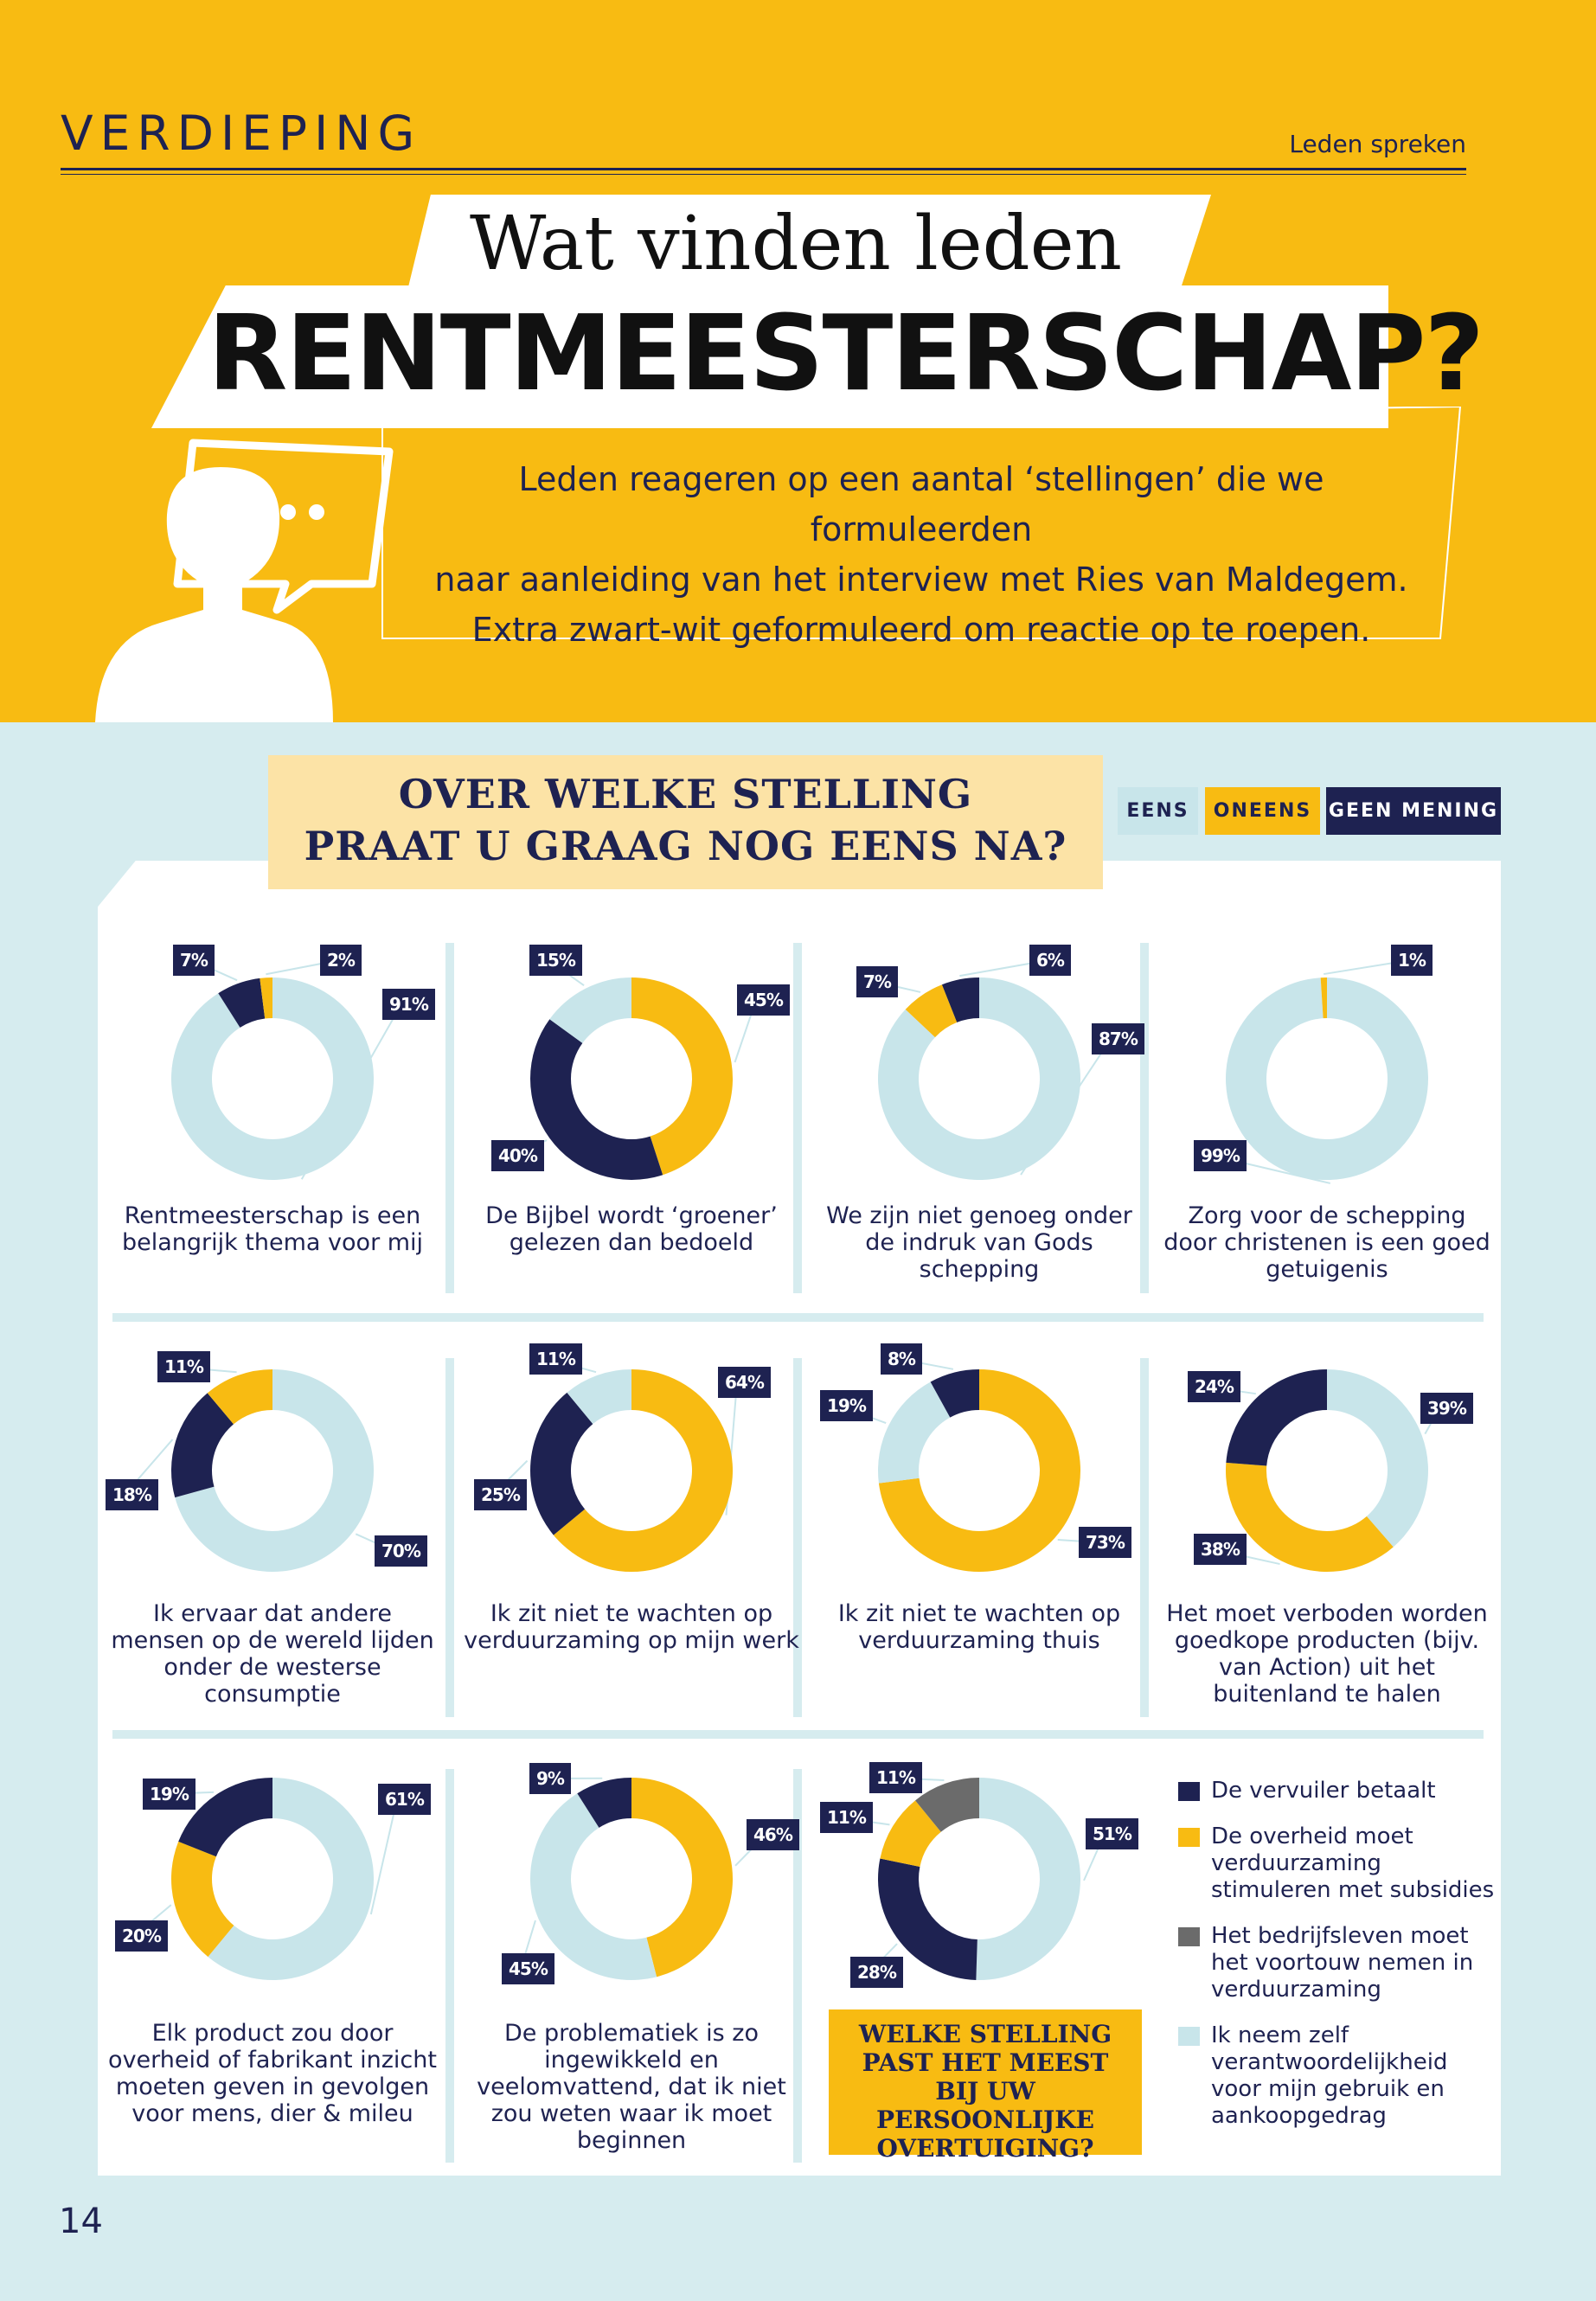  I want to click on slice-value-label: 15%, so click(555, 960).